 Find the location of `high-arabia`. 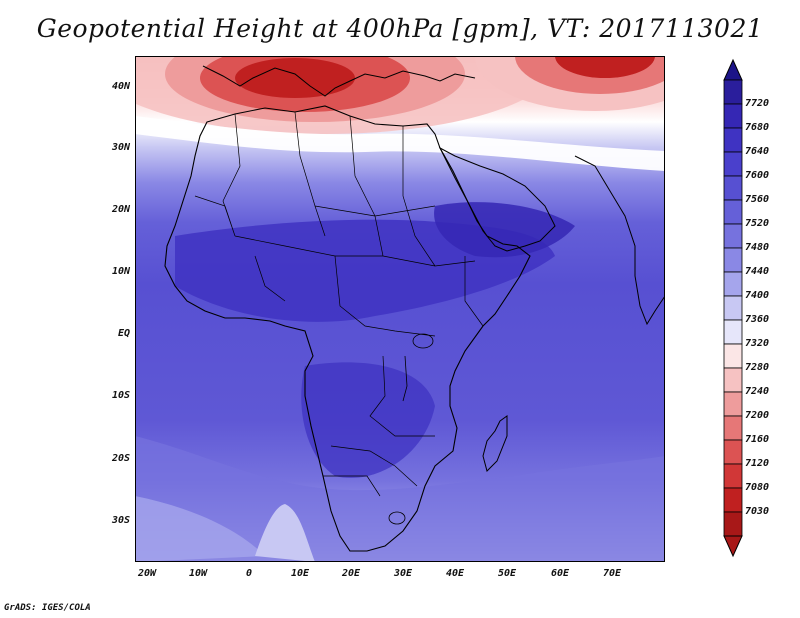

high-arabia is located at coordinates (504, 230).